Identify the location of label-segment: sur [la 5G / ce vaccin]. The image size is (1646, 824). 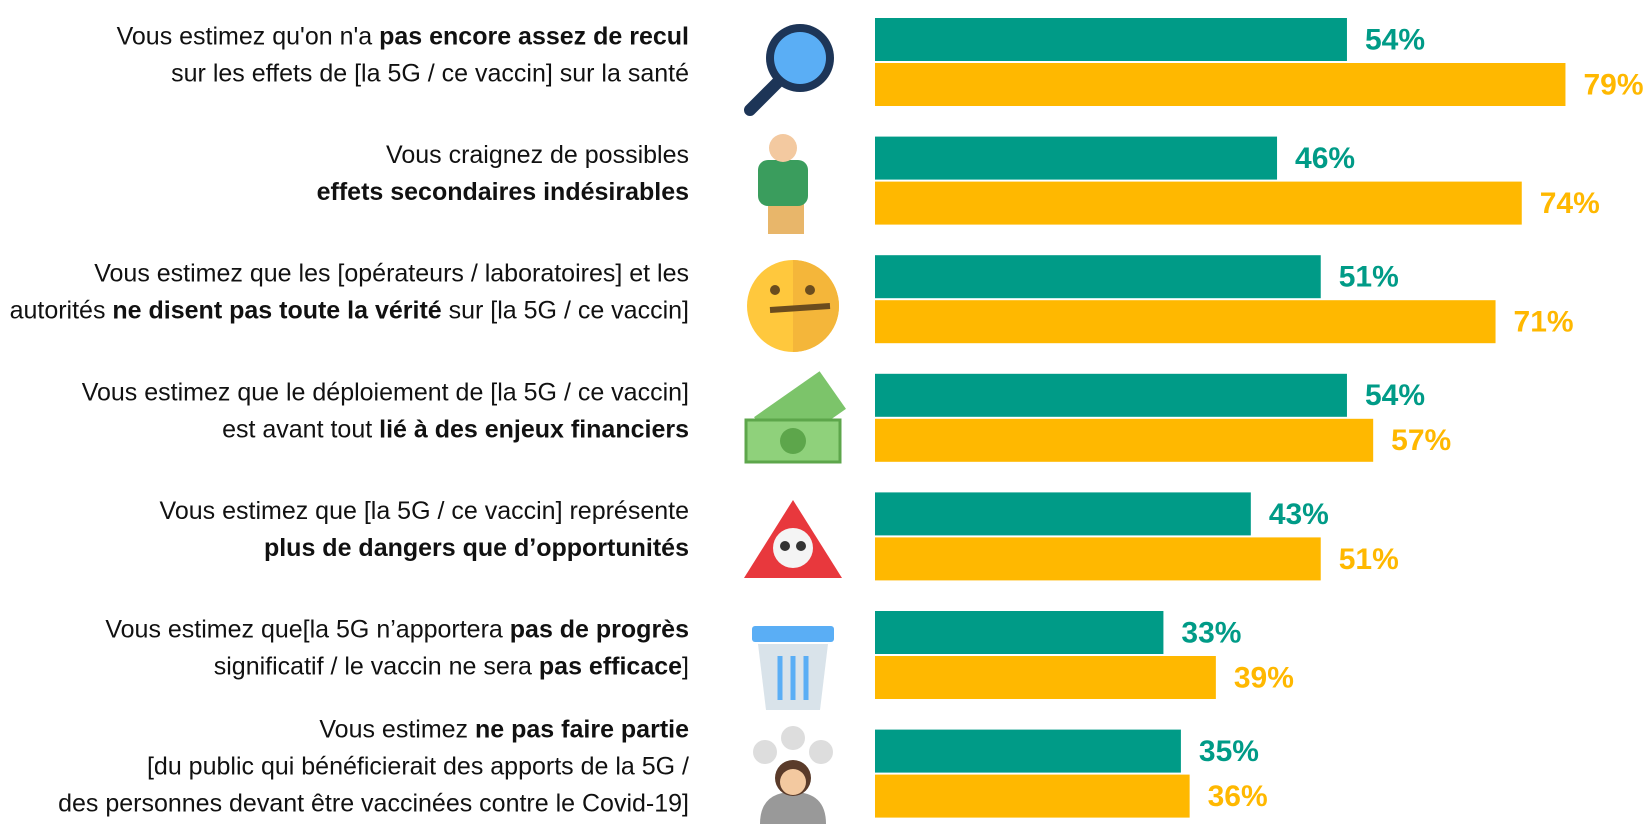
(565, 310).